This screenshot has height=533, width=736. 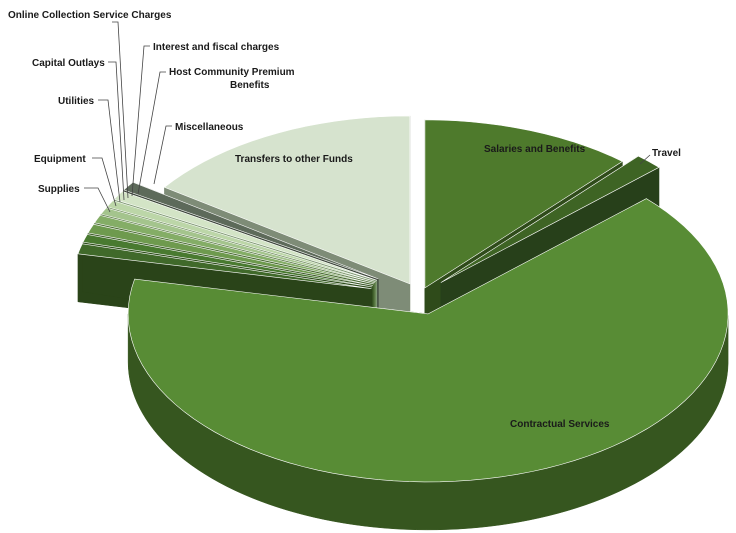 What do you see at coordinates (97, 200) in the screenshot?
I see `leader-line-supplies` at bounding box center [97, 200].